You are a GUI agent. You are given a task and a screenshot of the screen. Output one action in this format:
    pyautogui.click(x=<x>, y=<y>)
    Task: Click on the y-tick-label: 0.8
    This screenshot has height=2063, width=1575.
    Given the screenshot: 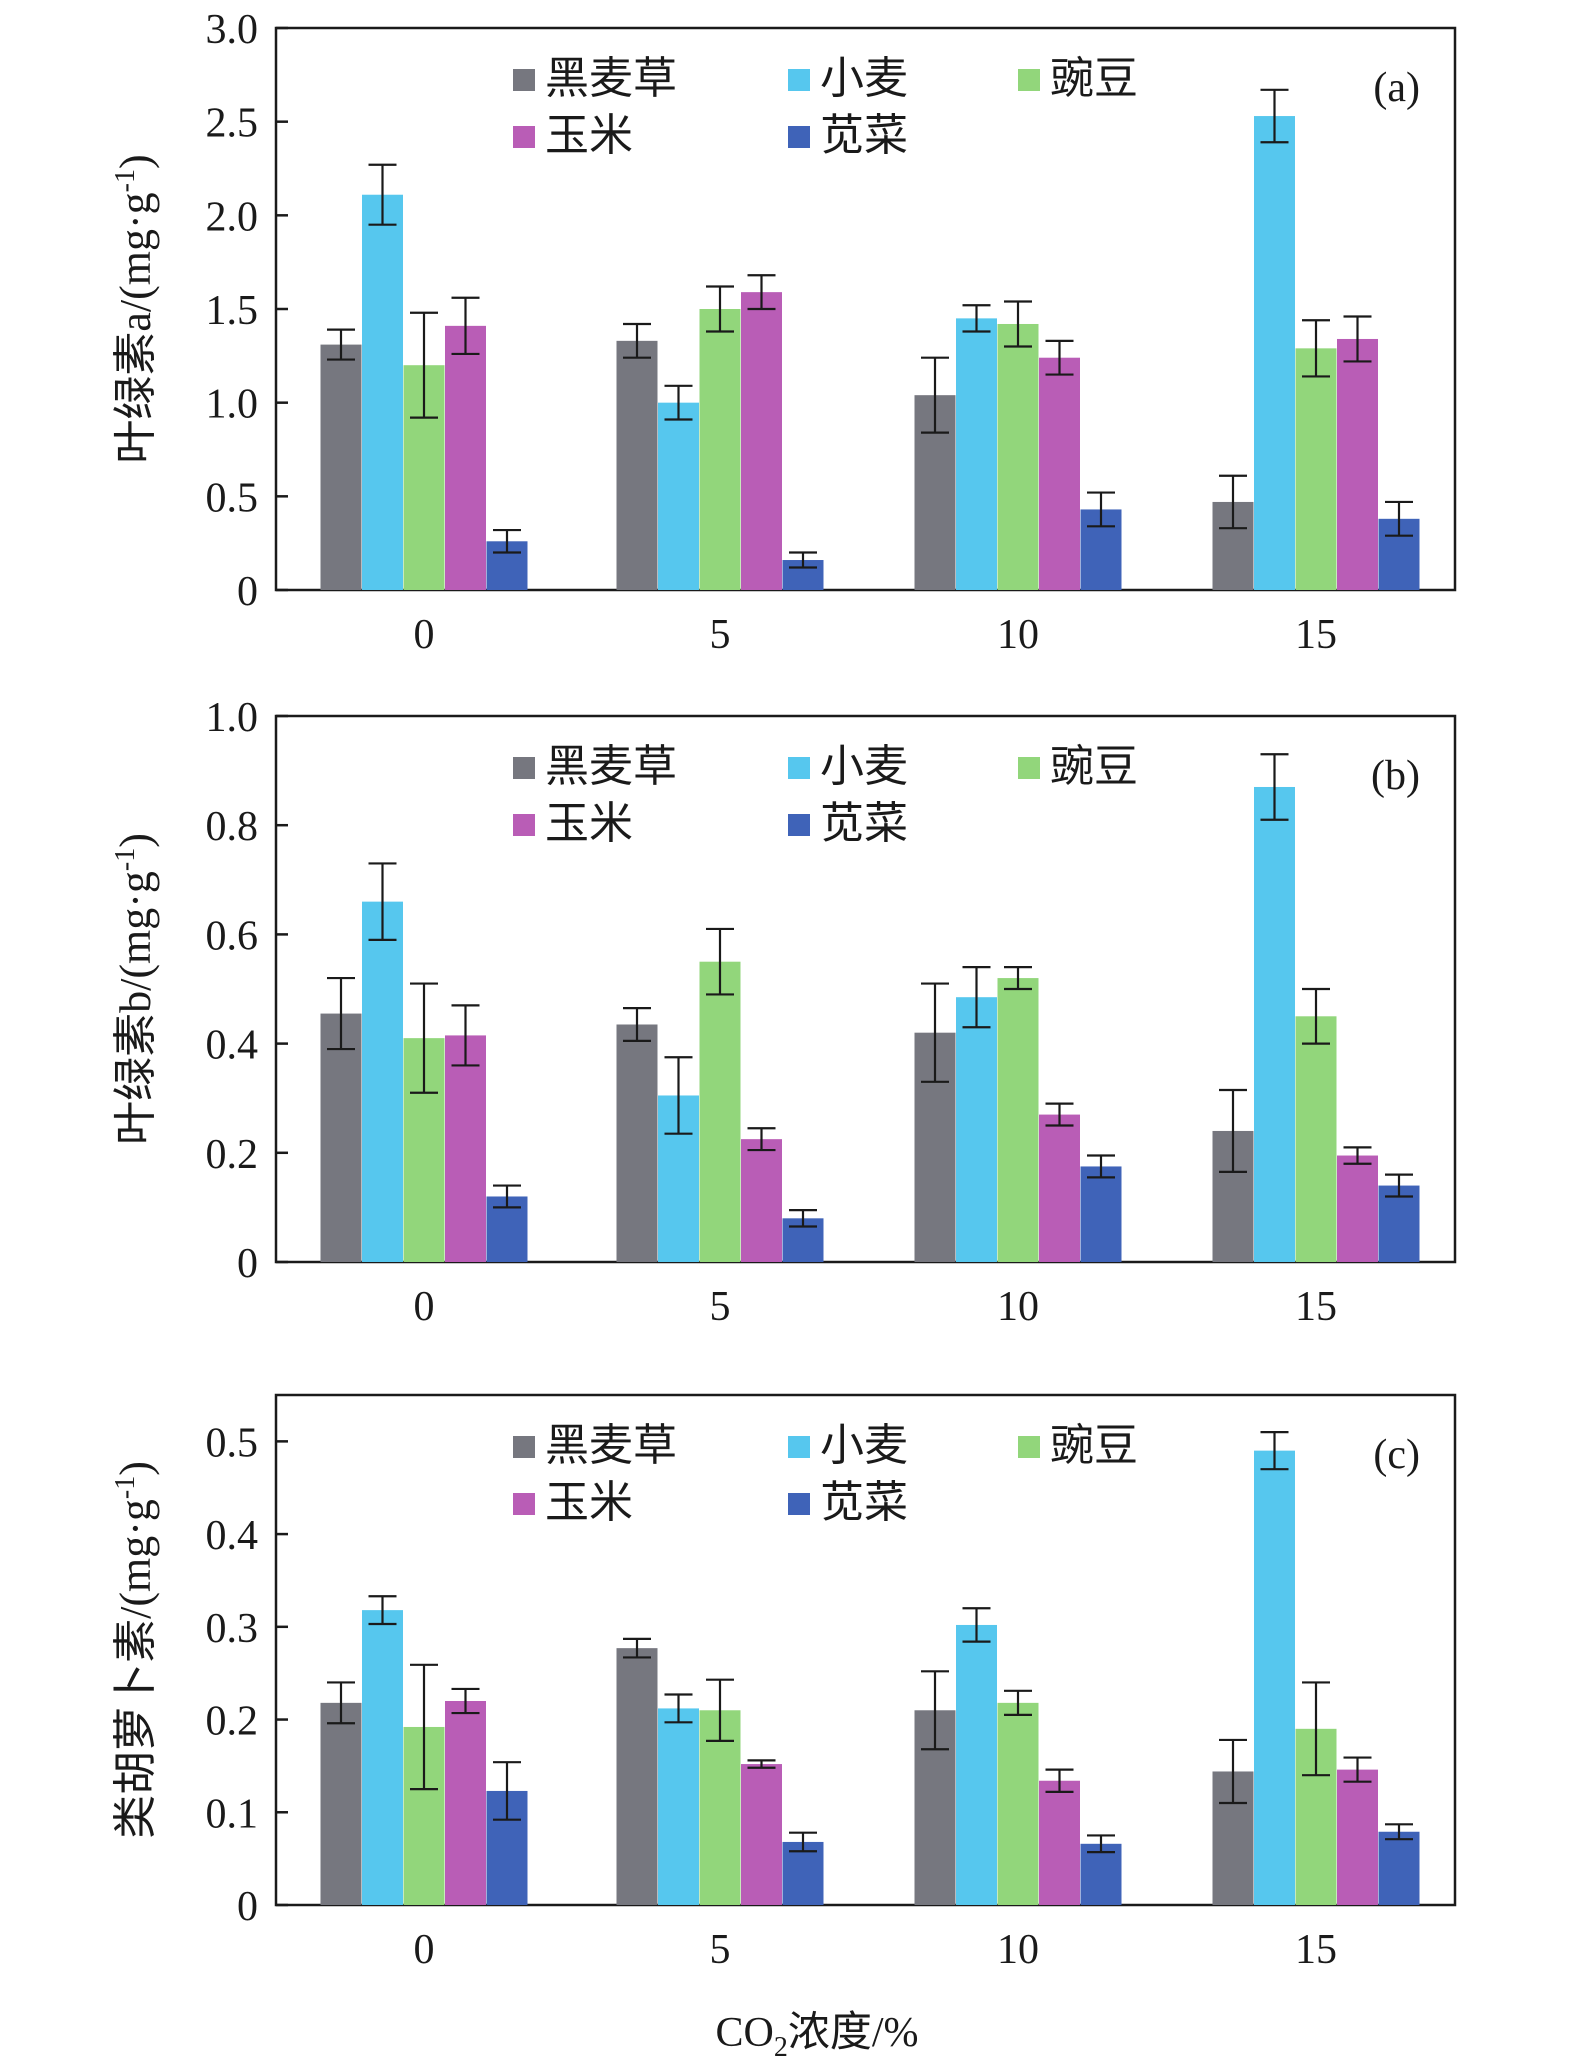 What is the action you would take?
    pyautogui.click(x=232, y=827)
    